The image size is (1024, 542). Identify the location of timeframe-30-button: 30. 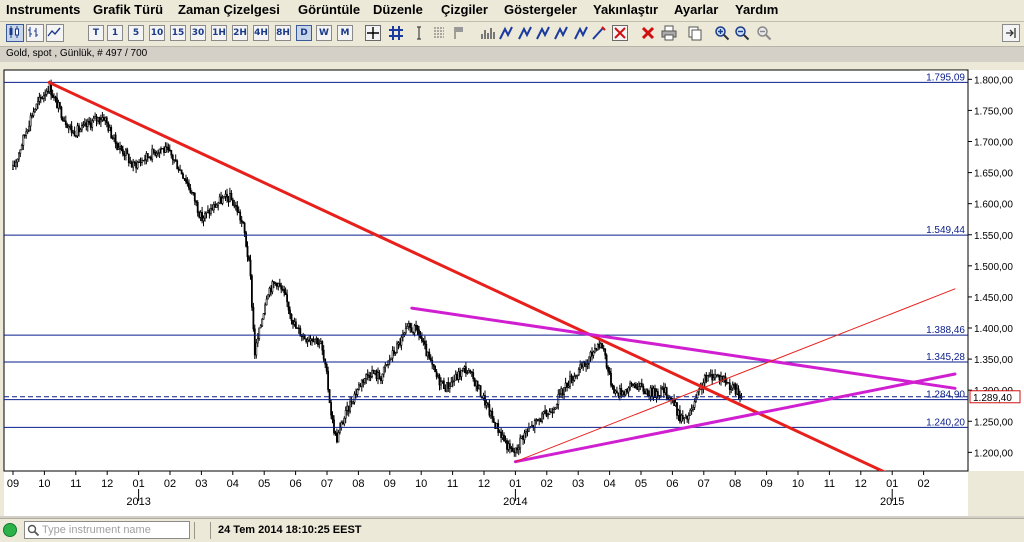
(198, 33).